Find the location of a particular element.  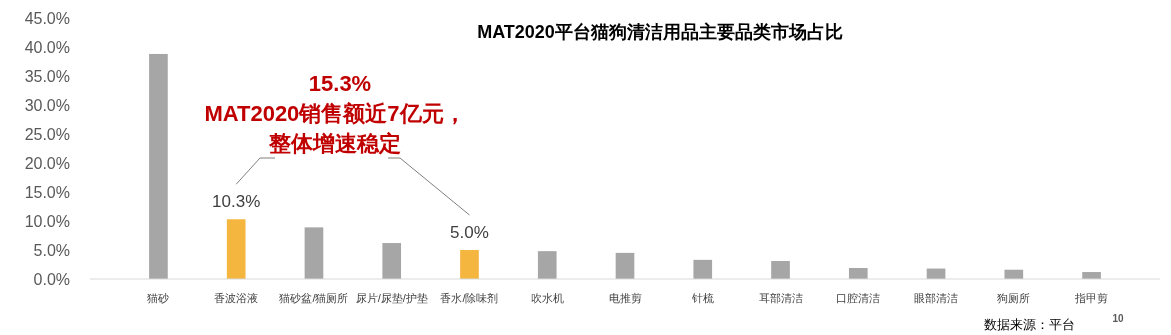

y-tick-label: 35.0% is located at coordinates (47, 76).